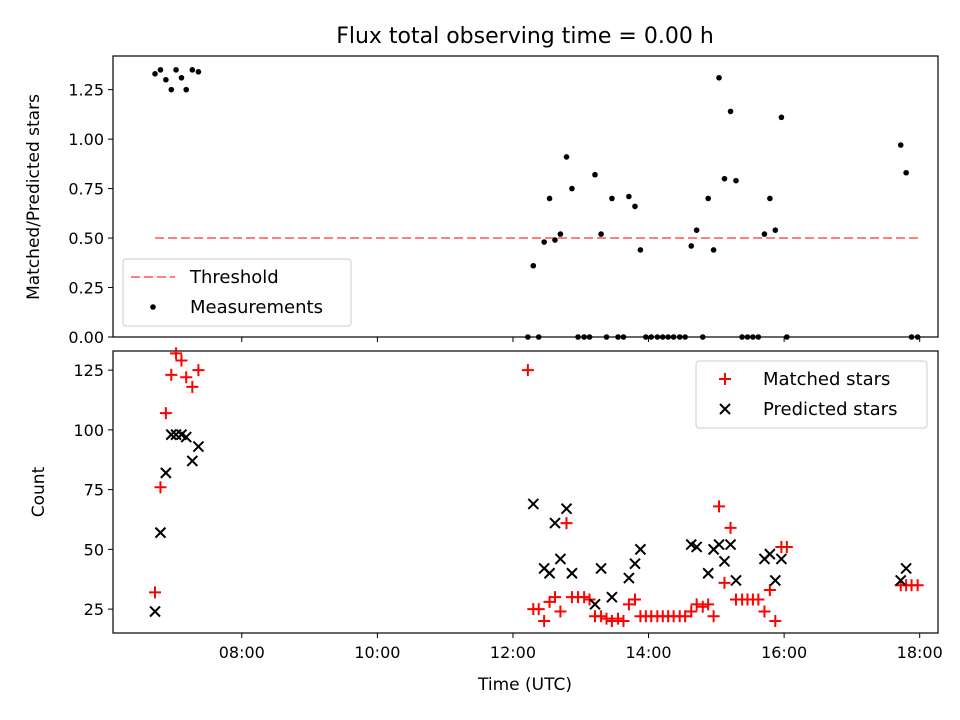  I want to click on legend-predicted-label: Predicted stars, so click(830, 409).